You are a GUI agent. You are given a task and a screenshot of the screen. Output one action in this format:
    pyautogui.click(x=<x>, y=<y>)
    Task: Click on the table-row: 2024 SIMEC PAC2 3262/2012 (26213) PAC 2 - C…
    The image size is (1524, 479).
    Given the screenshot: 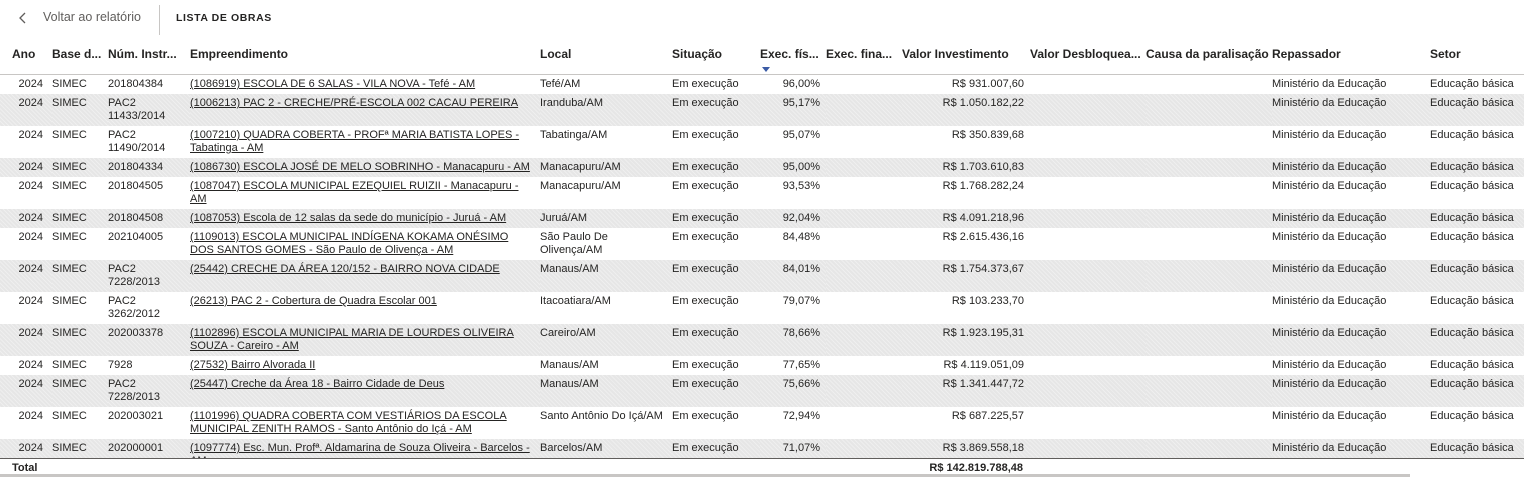 What is the action you would take?
    pyautogui.click(x=762, y=308)
    